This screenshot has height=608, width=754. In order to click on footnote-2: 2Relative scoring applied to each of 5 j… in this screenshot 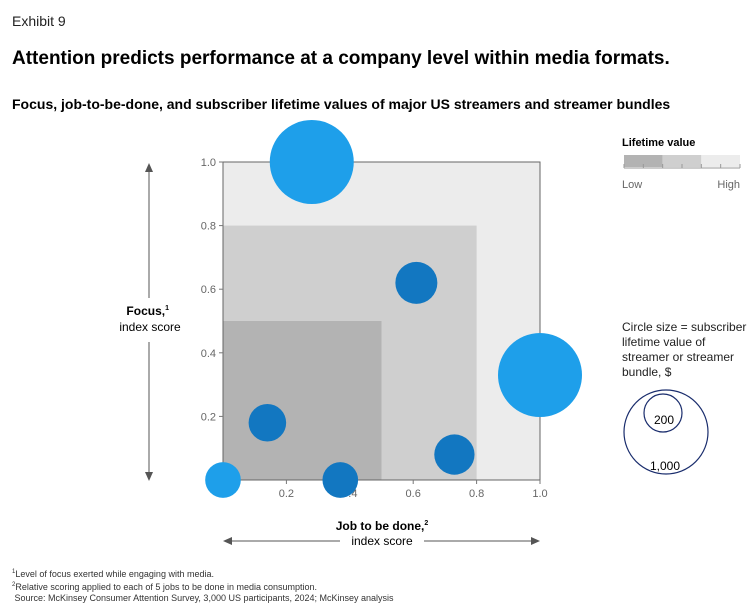, I will do `click(165, 587)`.